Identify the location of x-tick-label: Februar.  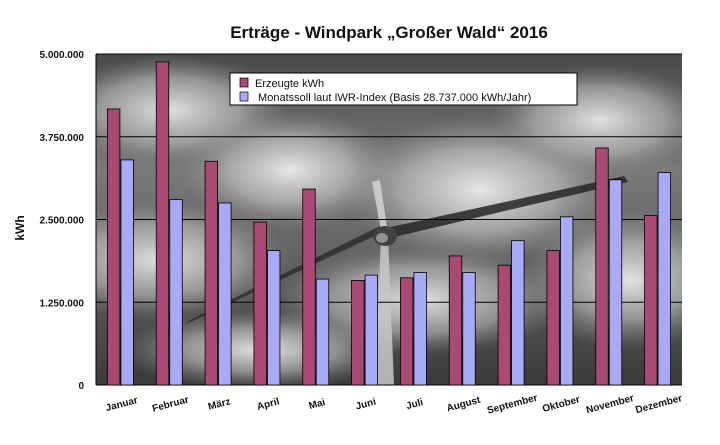
(170, 404).